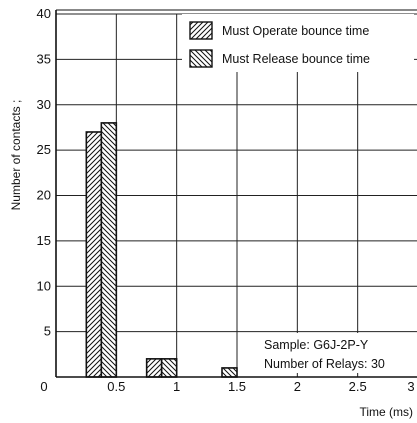 This screenshot has height=423, width=417. Describe the element at coordinates (237, 386) in the screenshot. I see `x-tick-1.5: 1.5` at that location.